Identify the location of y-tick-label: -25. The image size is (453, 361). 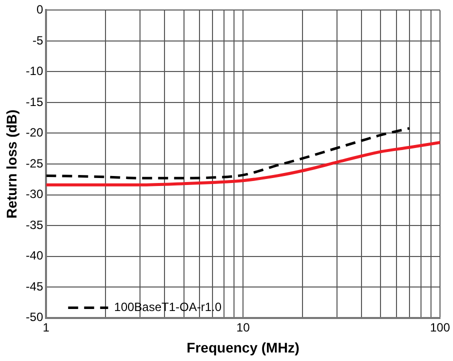
(35, 163).